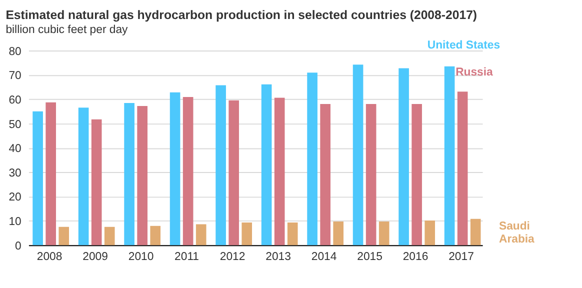  What do you see at coordinates (49, 256) in the screenshot?
I see `x-tick-label: 2008` at bounding box center [49, 256].